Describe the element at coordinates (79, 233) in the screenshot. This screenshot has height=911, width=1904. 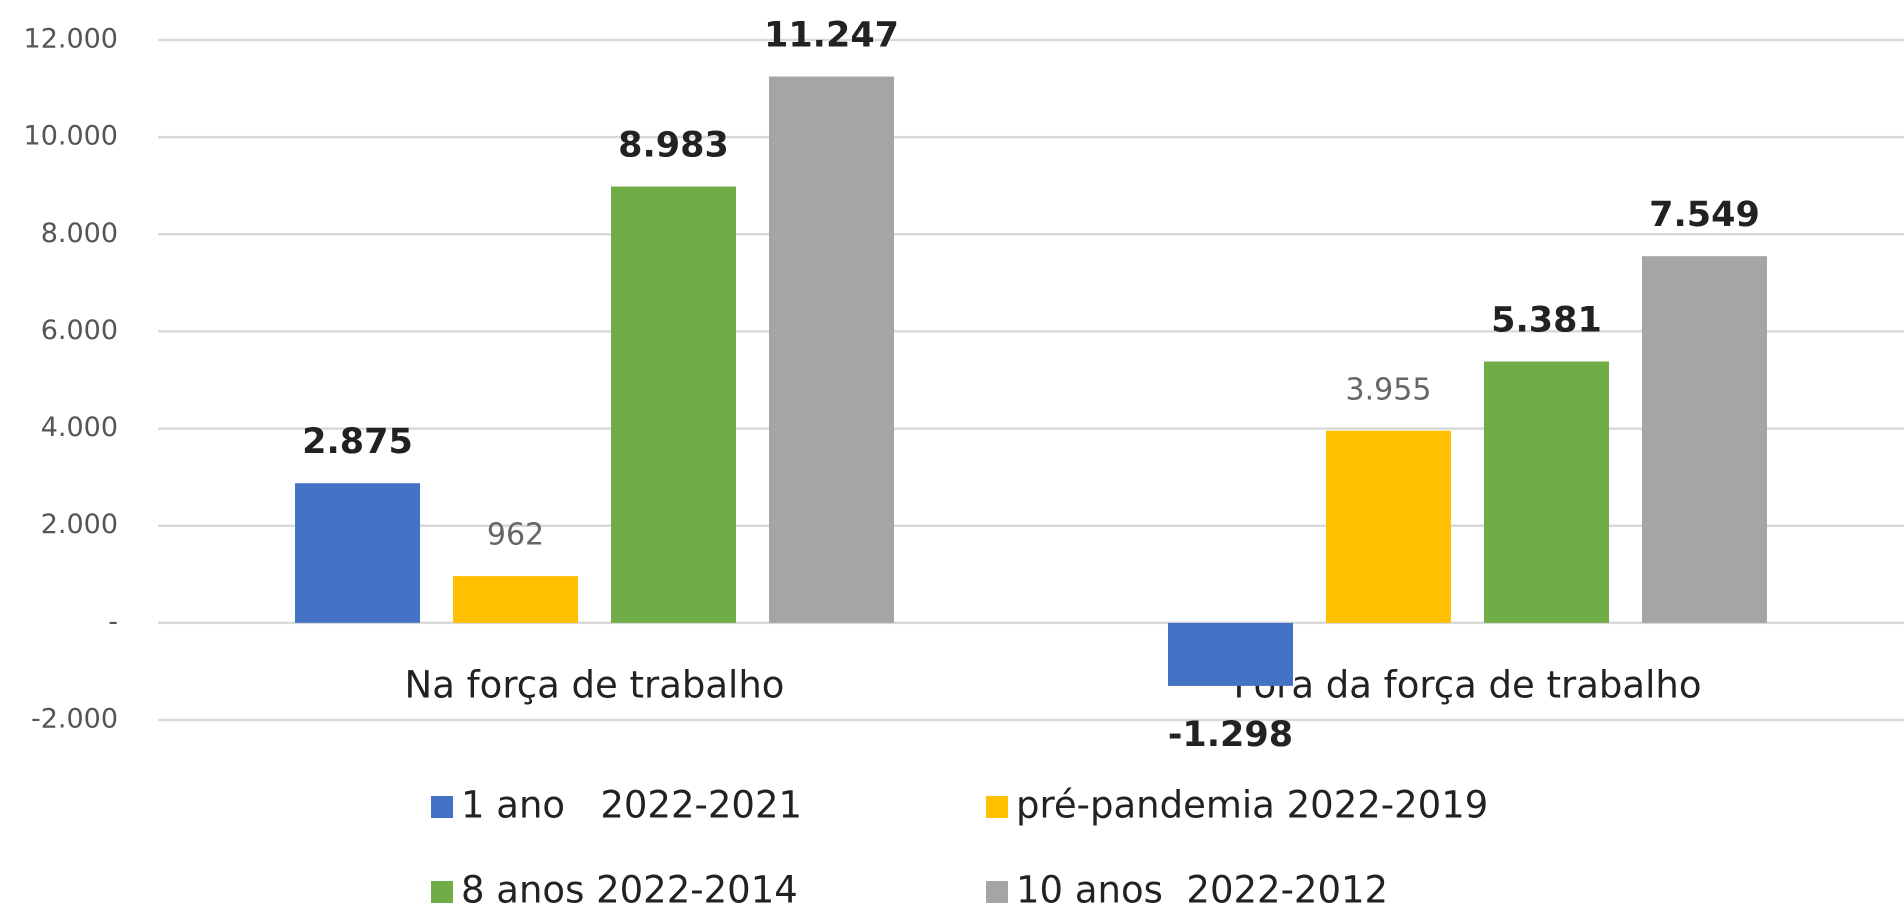
I see `y-tick-label: 8.000` at that location.